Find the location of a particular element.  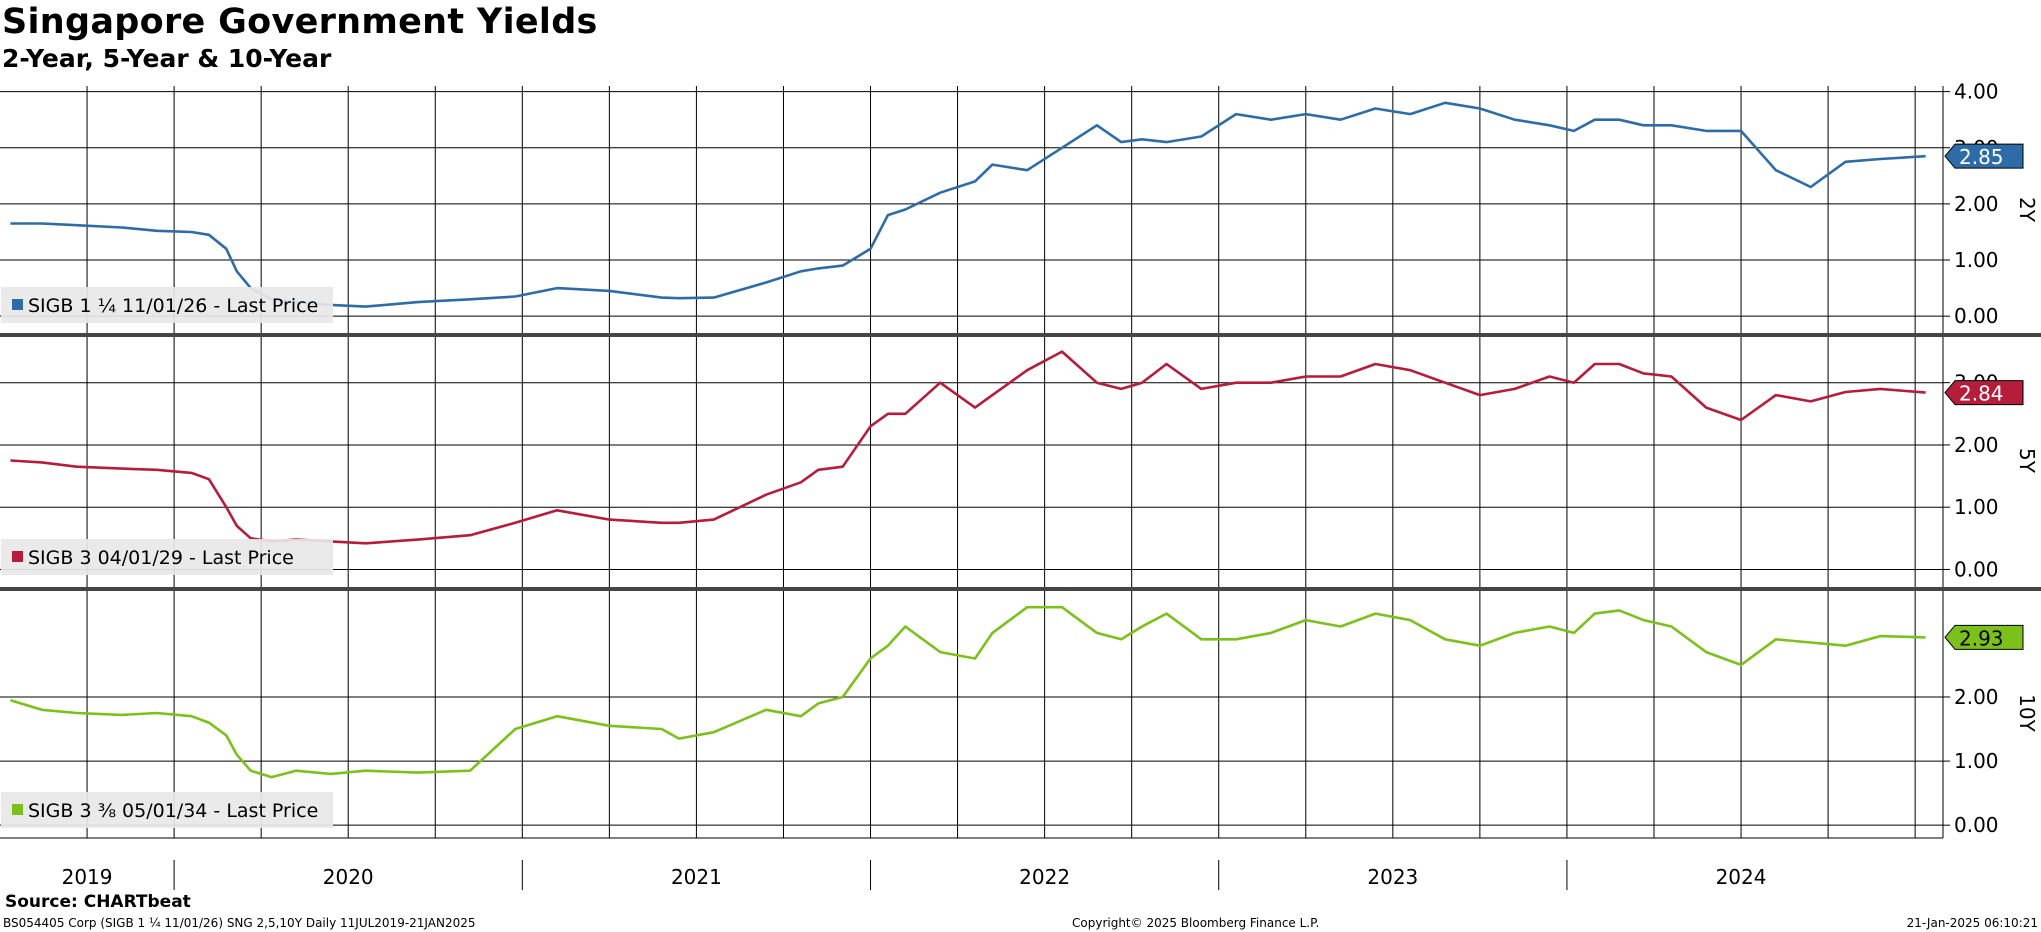

x-tick-label: 2022 is located at coordinates (1044, 877).